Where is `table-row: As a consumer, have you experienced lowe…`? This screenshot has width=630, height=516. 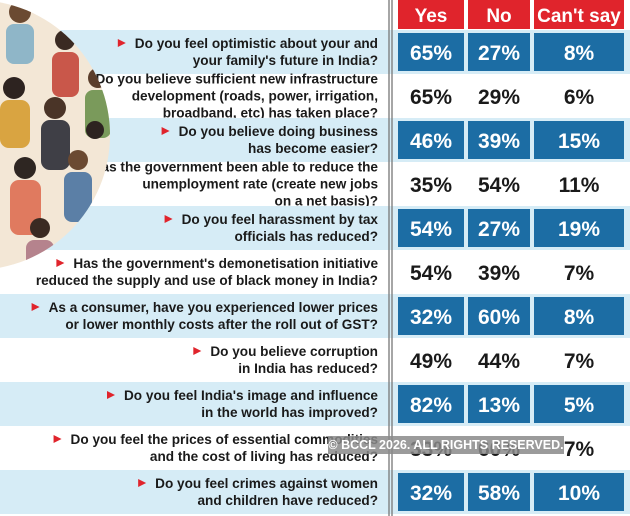 table-row: As a consumer, have you experienced lowe… is located at coordinates (315, 316).